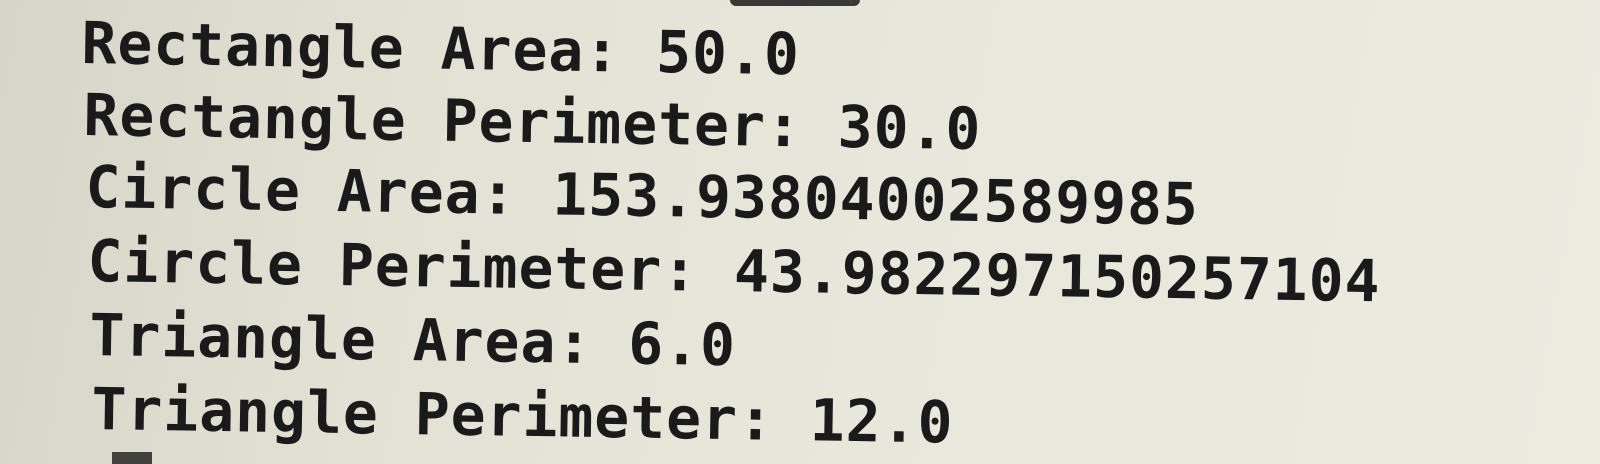  What do you see at coordinates (441, 49) in the screenshot?
I see `output-line: Rectangle Area: 50.0` at bounding box center [441, 49].